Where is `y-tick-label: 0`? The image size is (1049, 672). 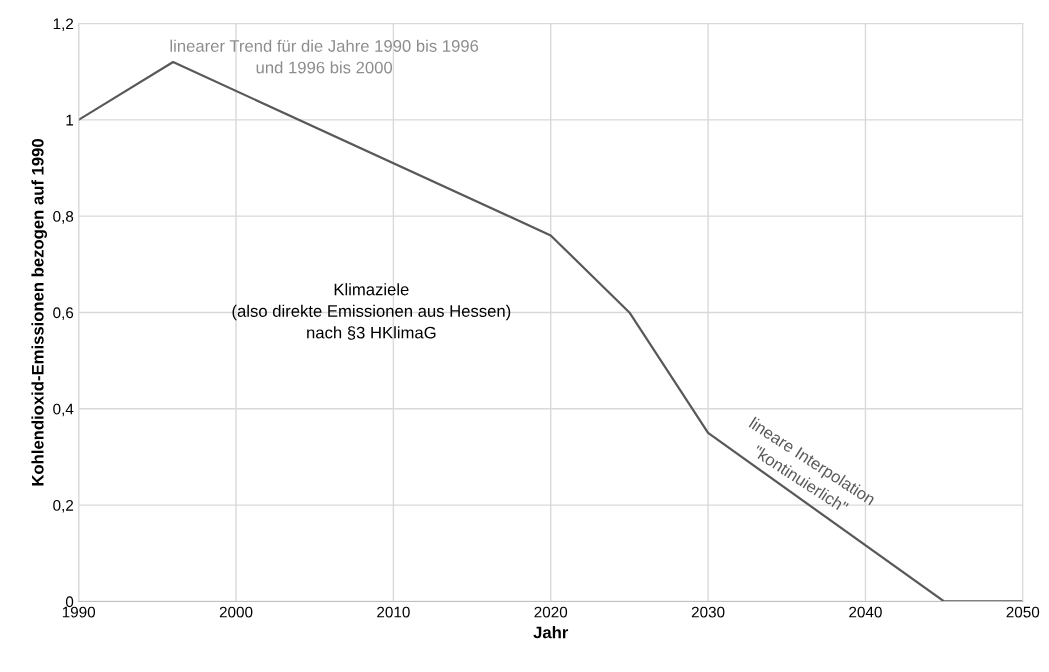 y-tick-label: 0 is located at coordinates (69, 602).